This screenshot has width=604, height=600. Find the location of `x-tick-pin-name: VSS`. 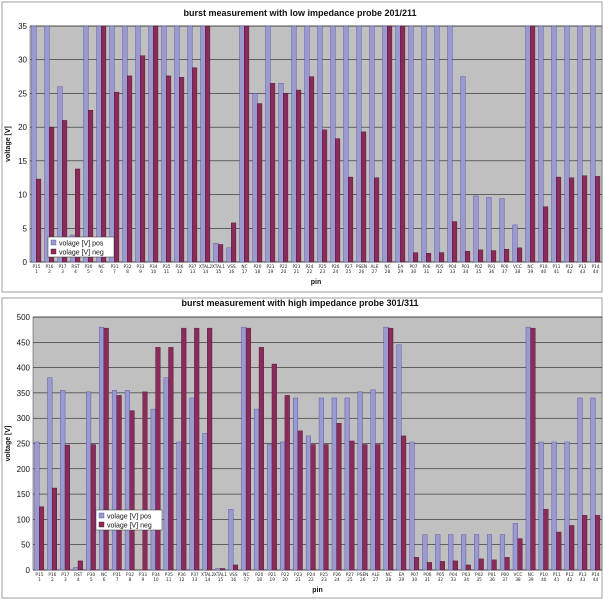

x-tick-pin-name: VSS is located at coordinates (233, 575).